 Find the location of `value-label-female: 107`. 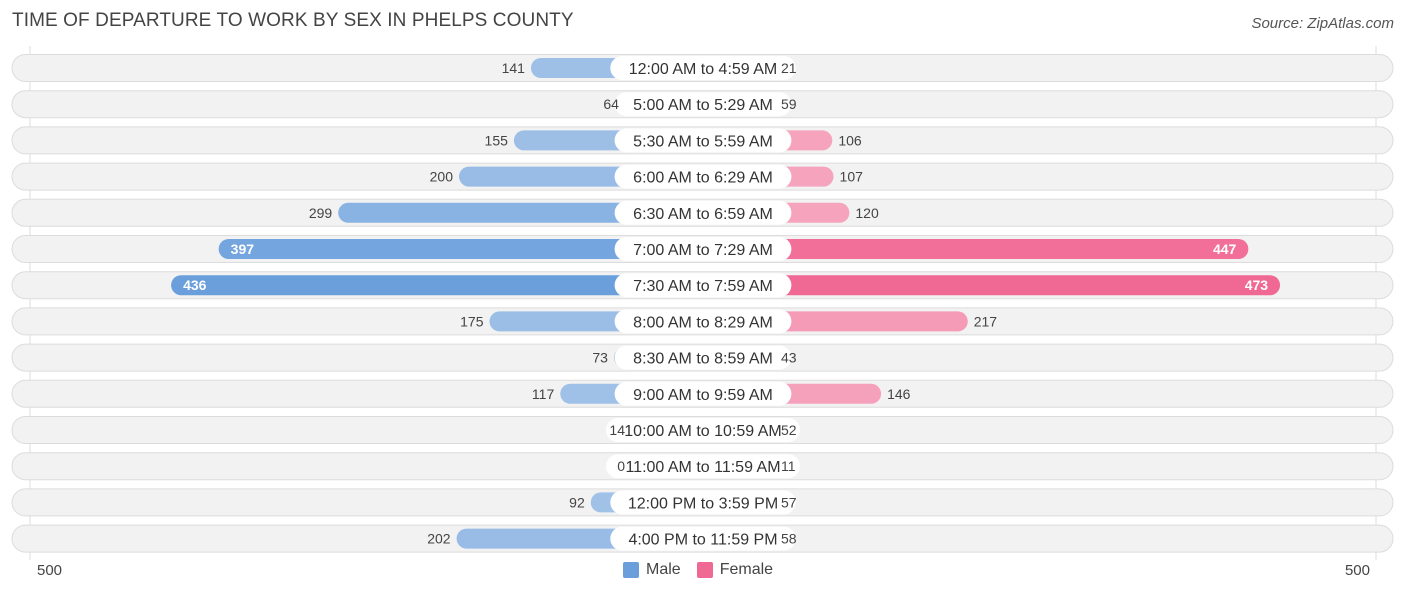

value-label-female: 107 is located at coordinates (852, 177).